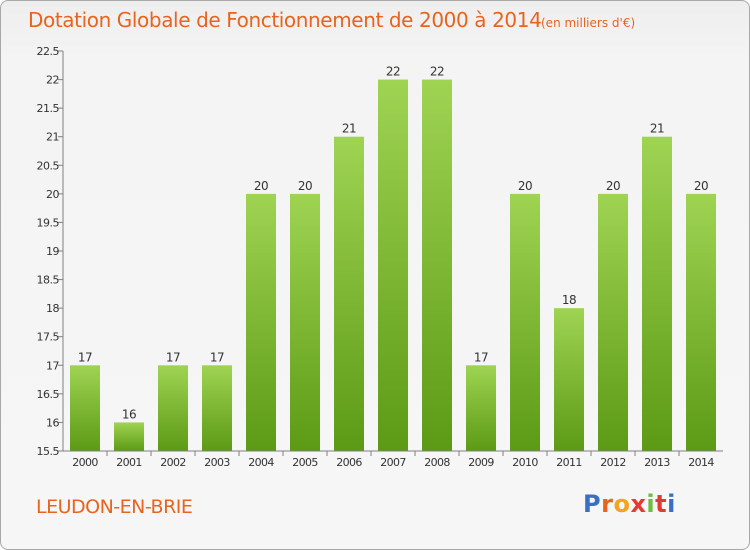  What do you see at coordinates (48, 222) in the screenshot?
I see `y-tick-label: 19.5` at bounding box center [48, 222].